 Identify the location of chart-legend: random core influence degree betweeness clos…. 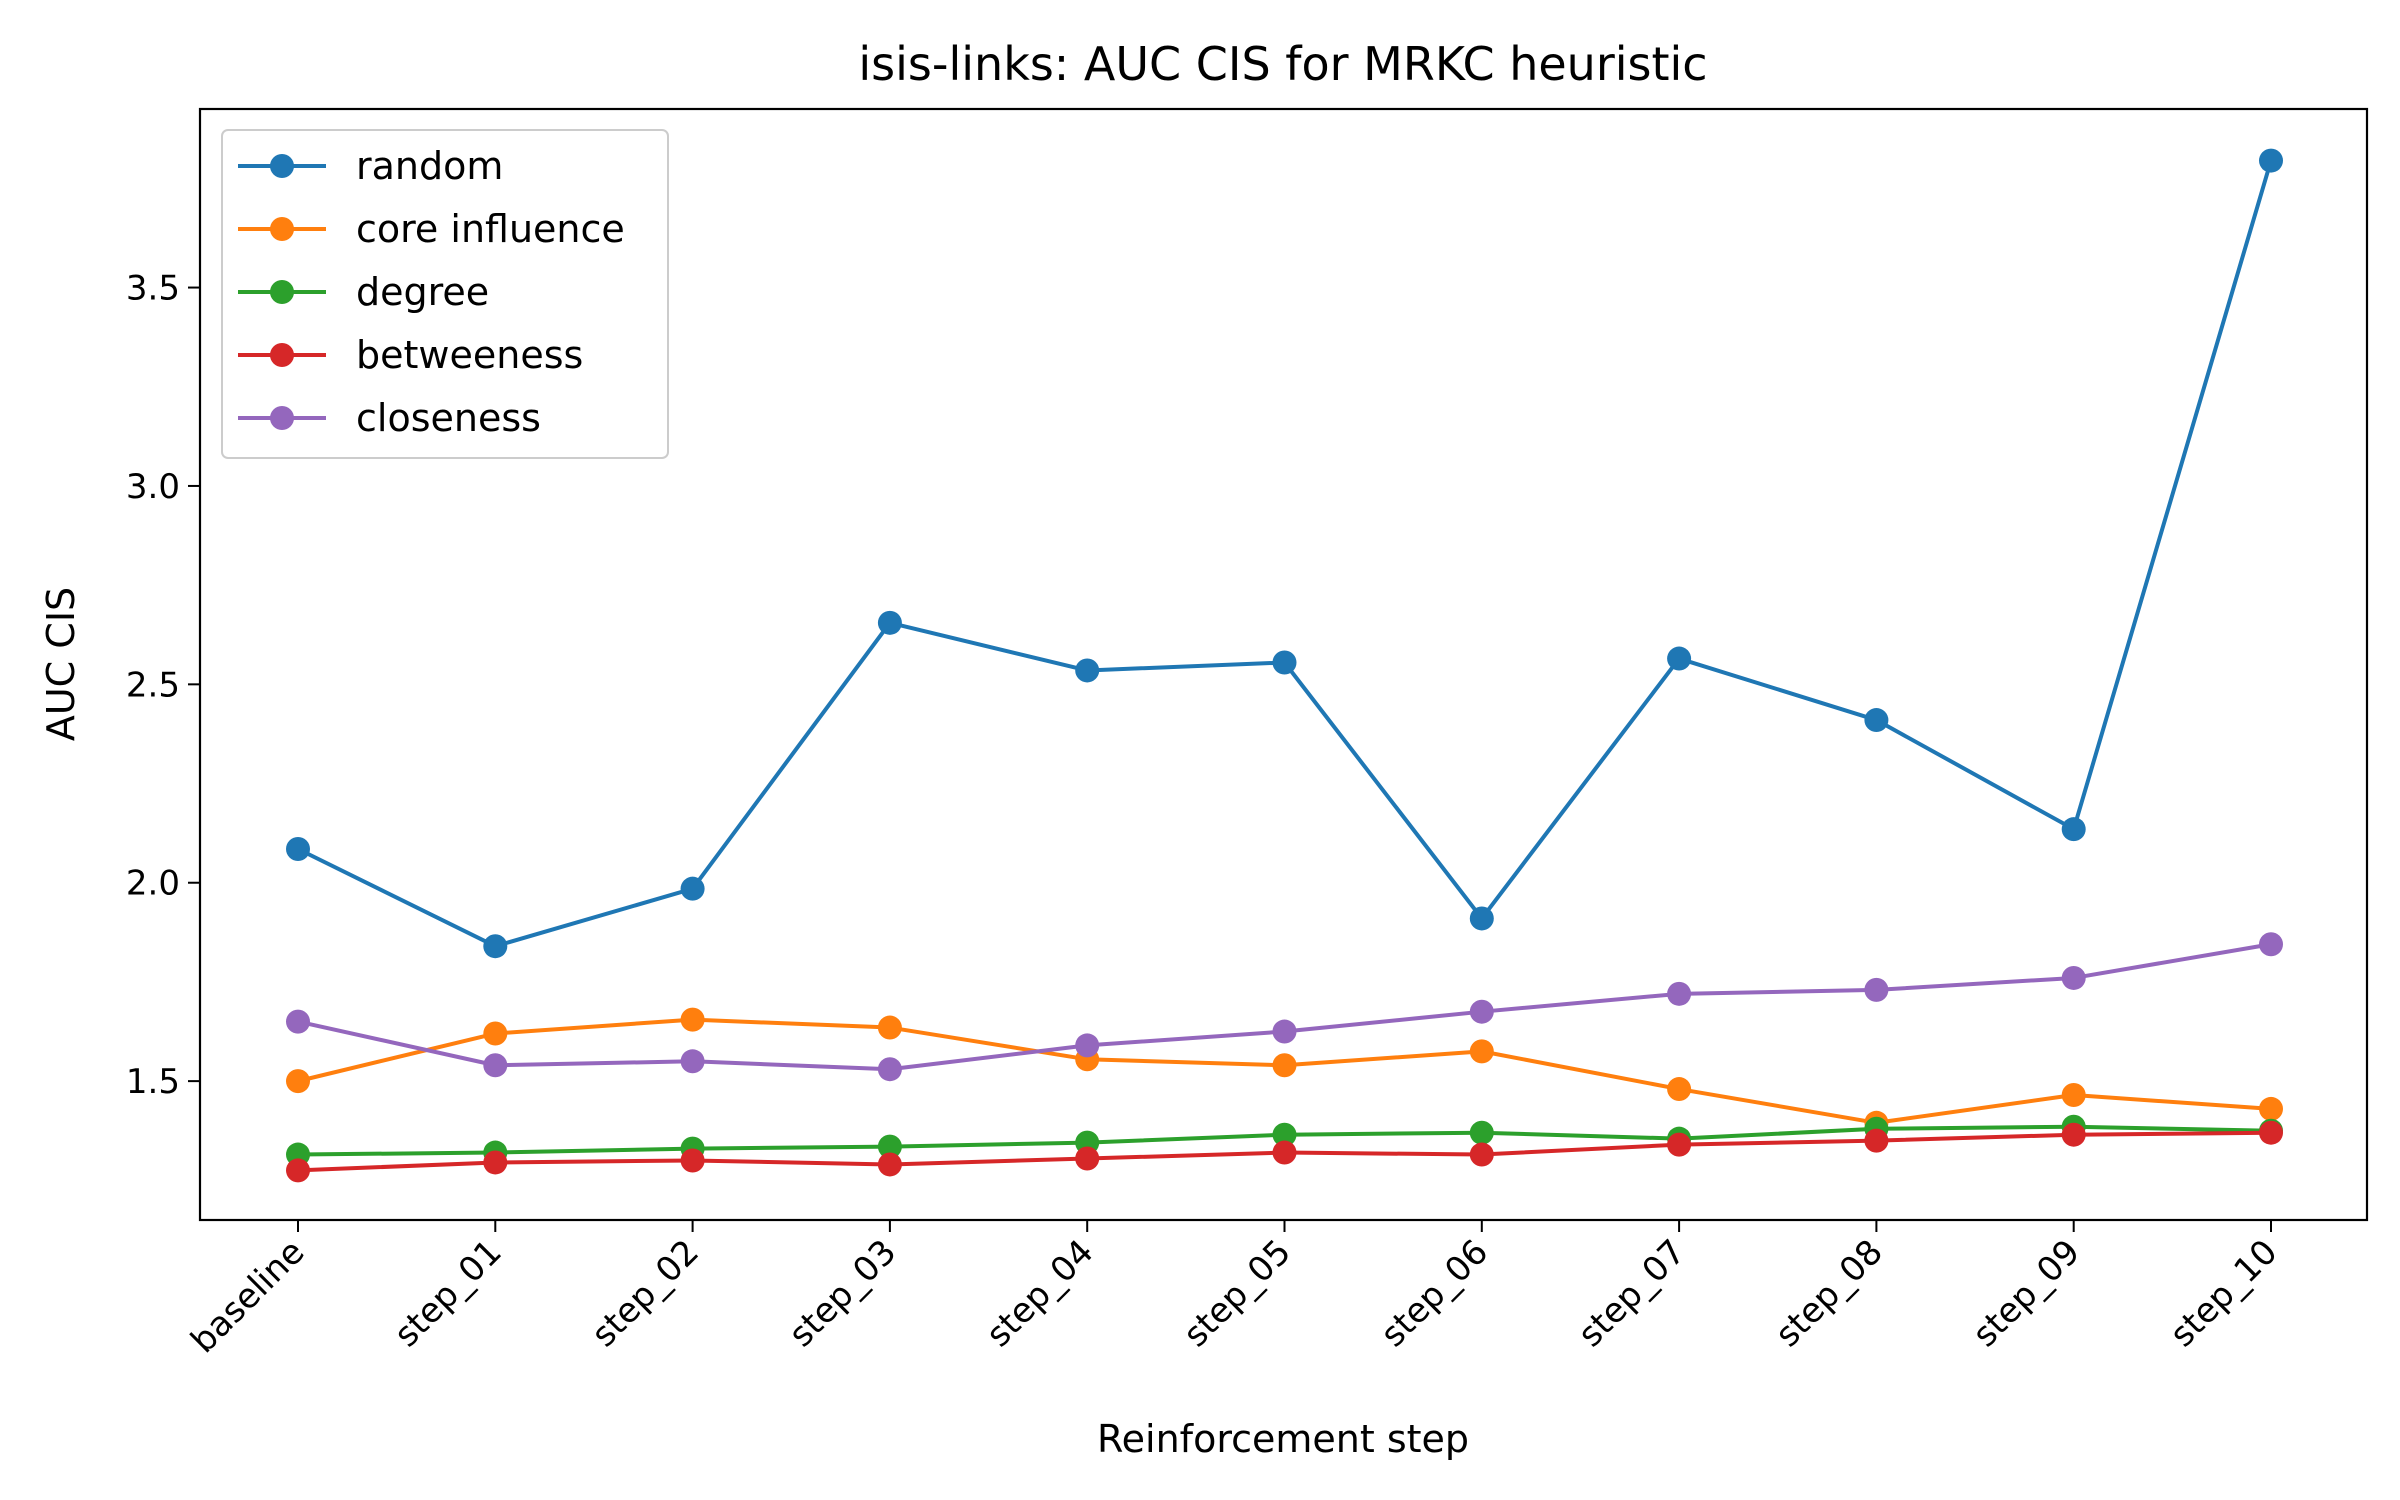
(445, 294).